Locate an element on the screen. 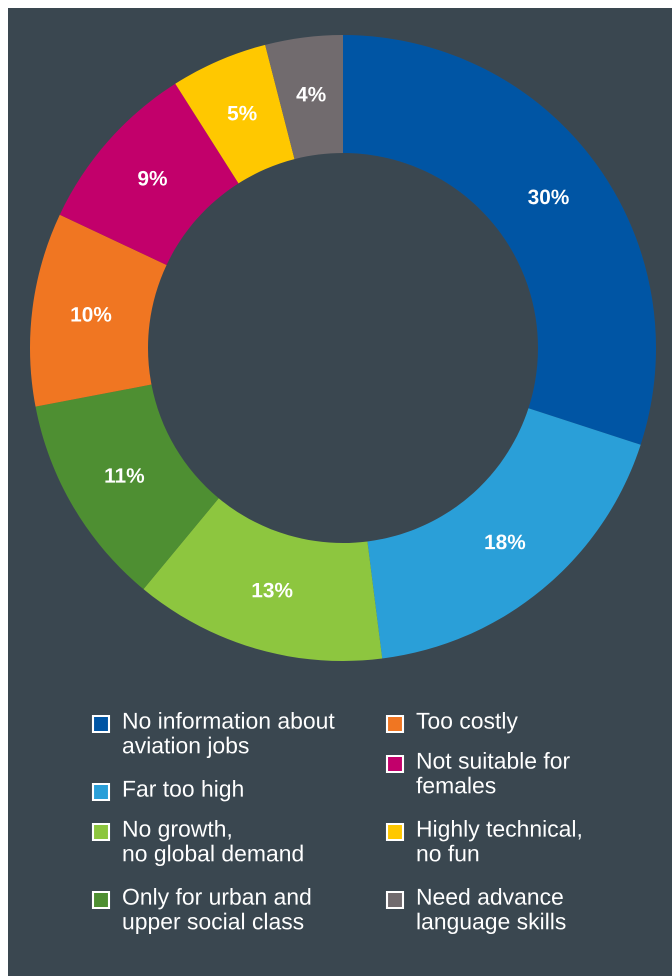 The image size is (672, 976). legend-label: No information about aviation jobs is located at coordinates (228, 735).